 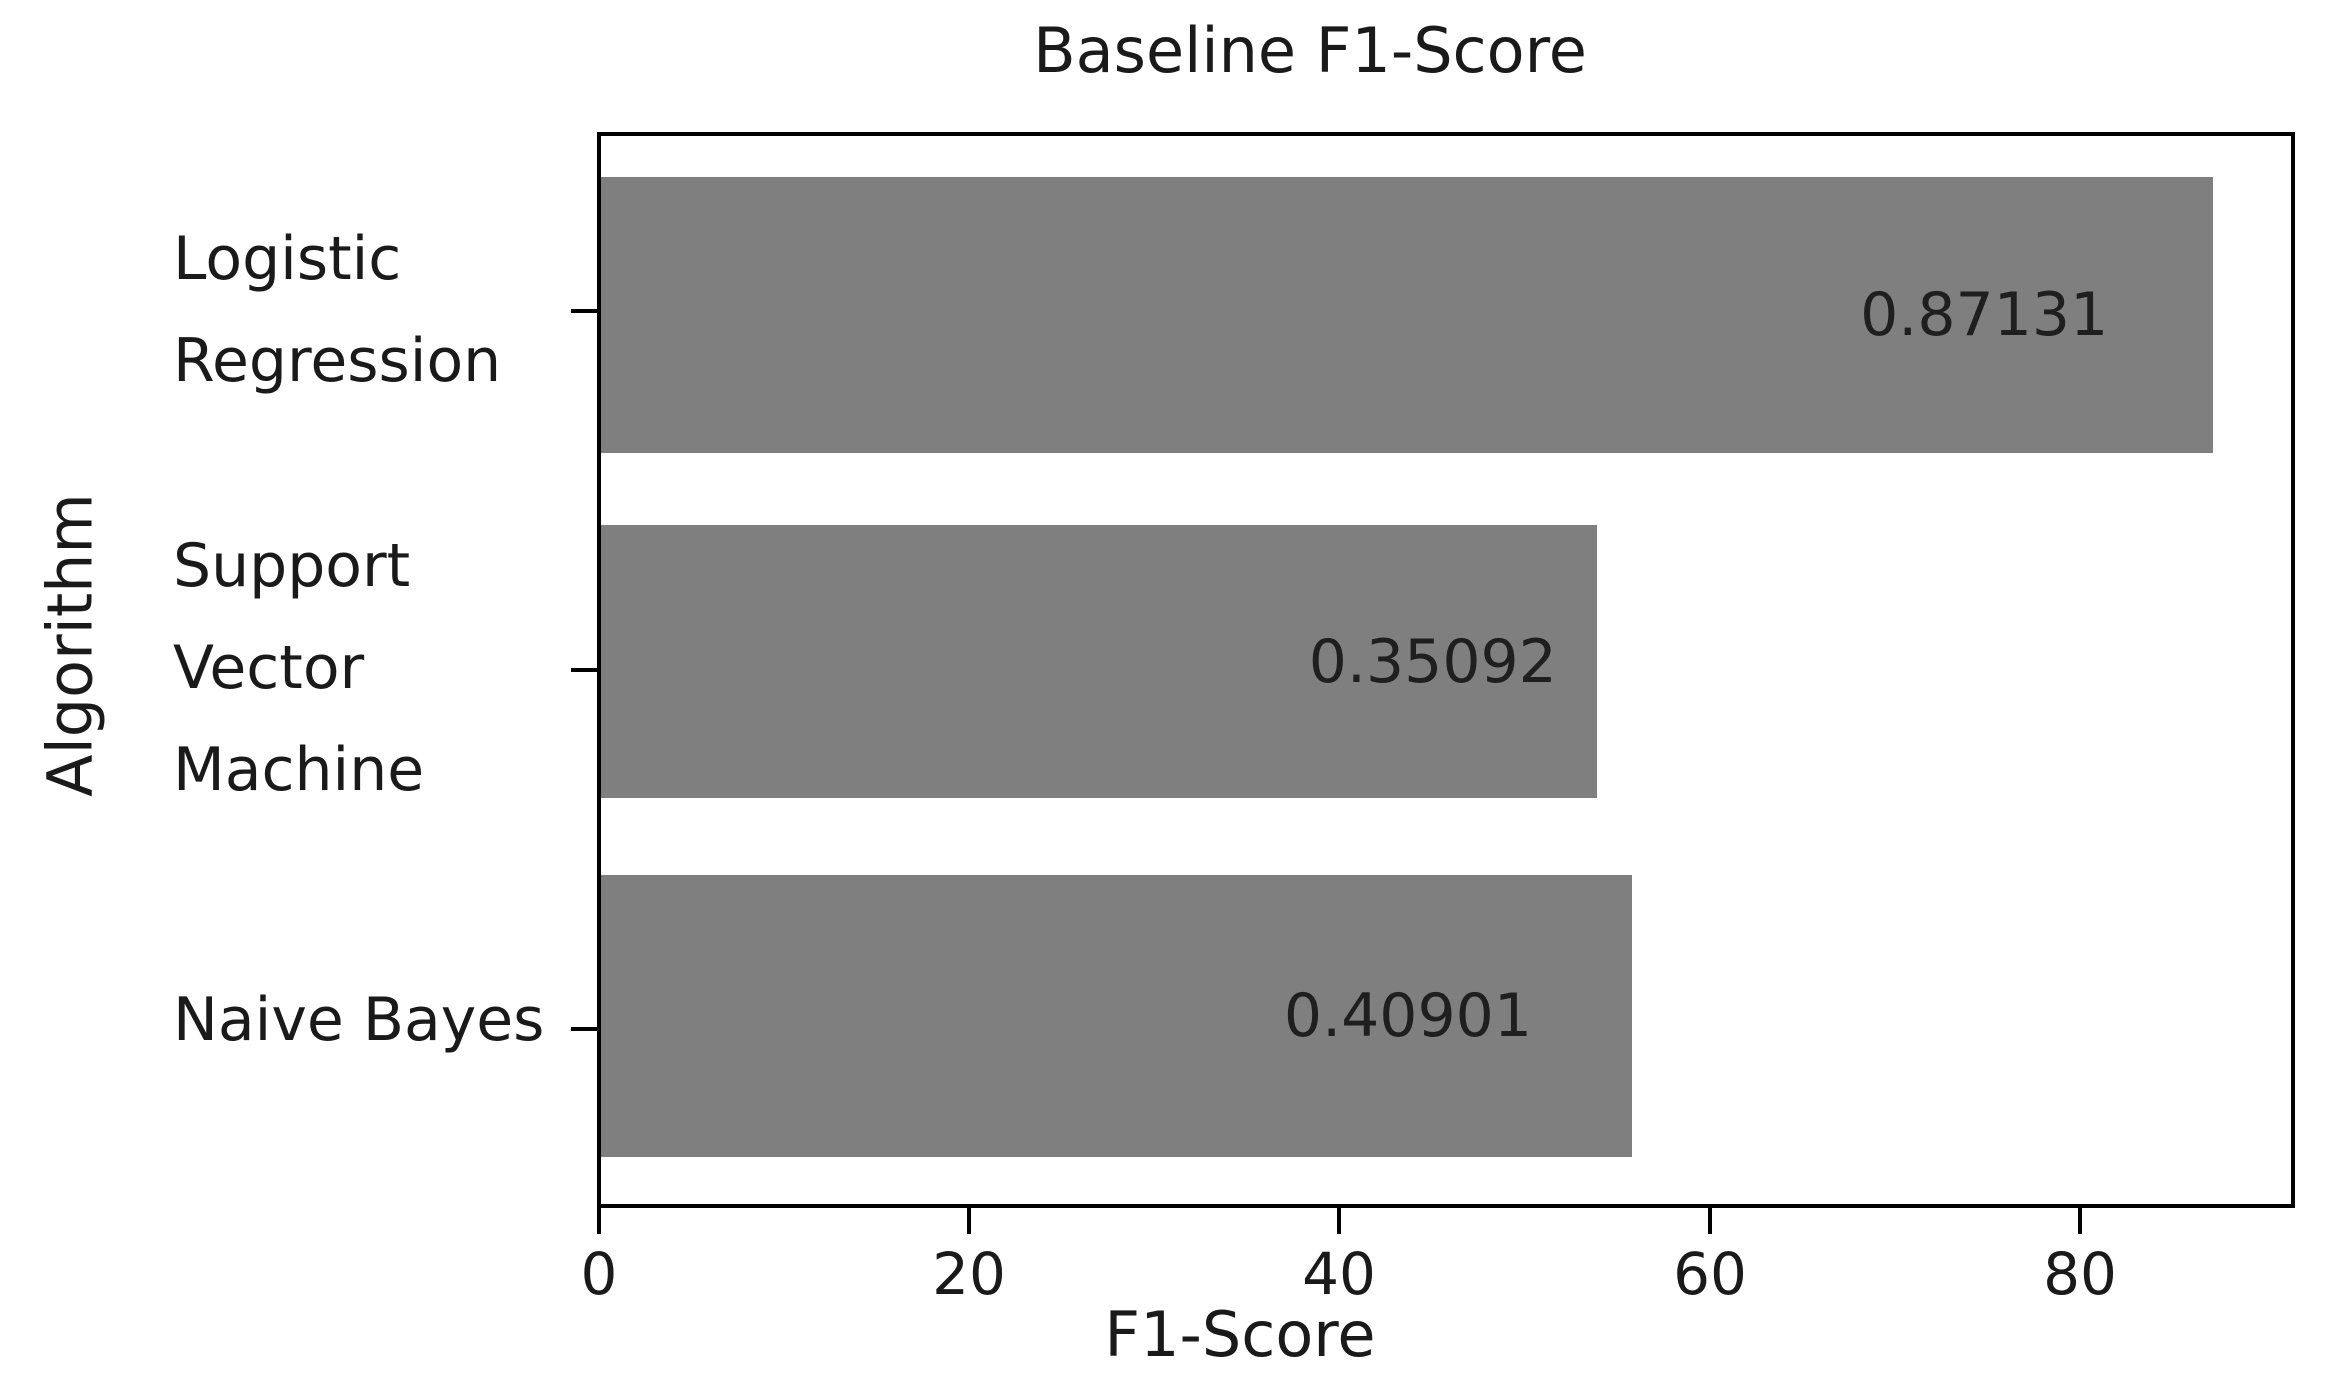 I want to click on bar-naive-bayes: 0.40901, so click(x=1117, y=1016).